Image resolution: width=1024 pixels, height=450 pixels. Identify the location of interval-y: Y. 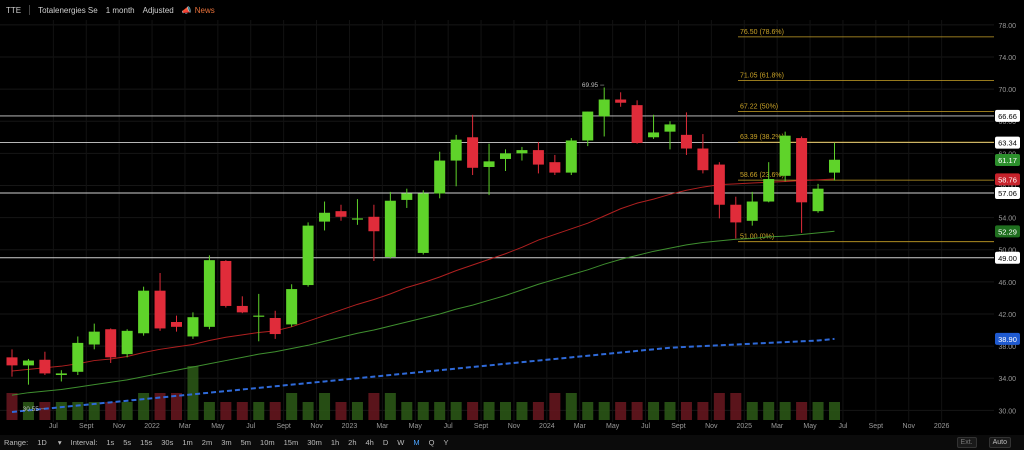
(446, 442).